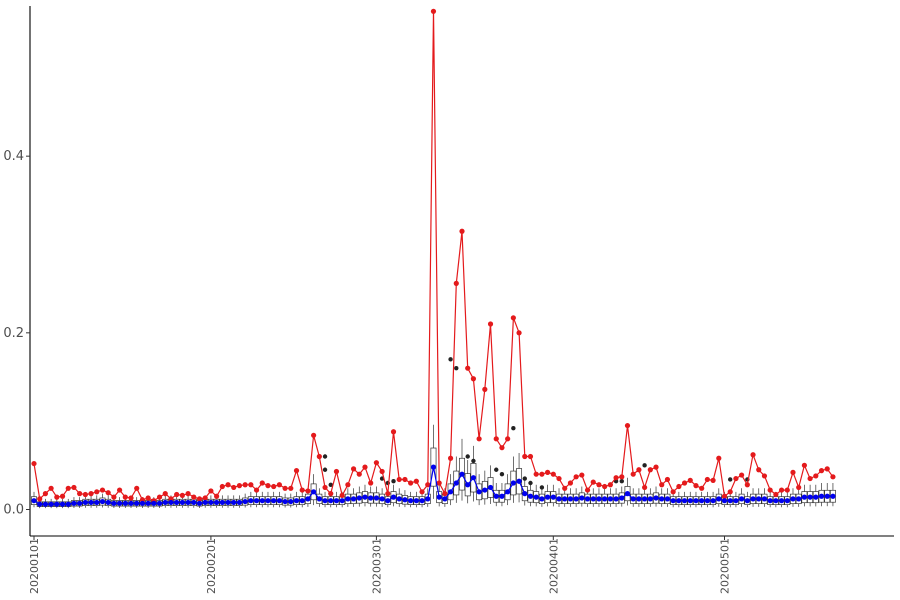 Image resolution: width=900 pixels, height=600 pixels. Describe the element at coordinates (13, 156) in the screenshot. I see `y-tick-label: 0.4` at that location.